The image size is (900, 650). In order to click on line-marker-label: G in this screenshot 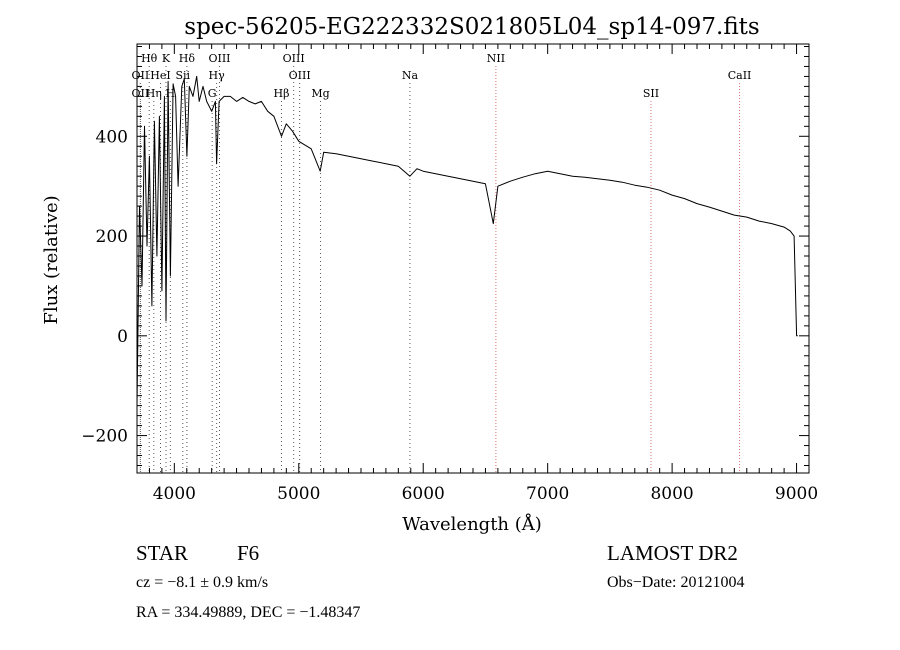, I will do `click(212, 93)`.